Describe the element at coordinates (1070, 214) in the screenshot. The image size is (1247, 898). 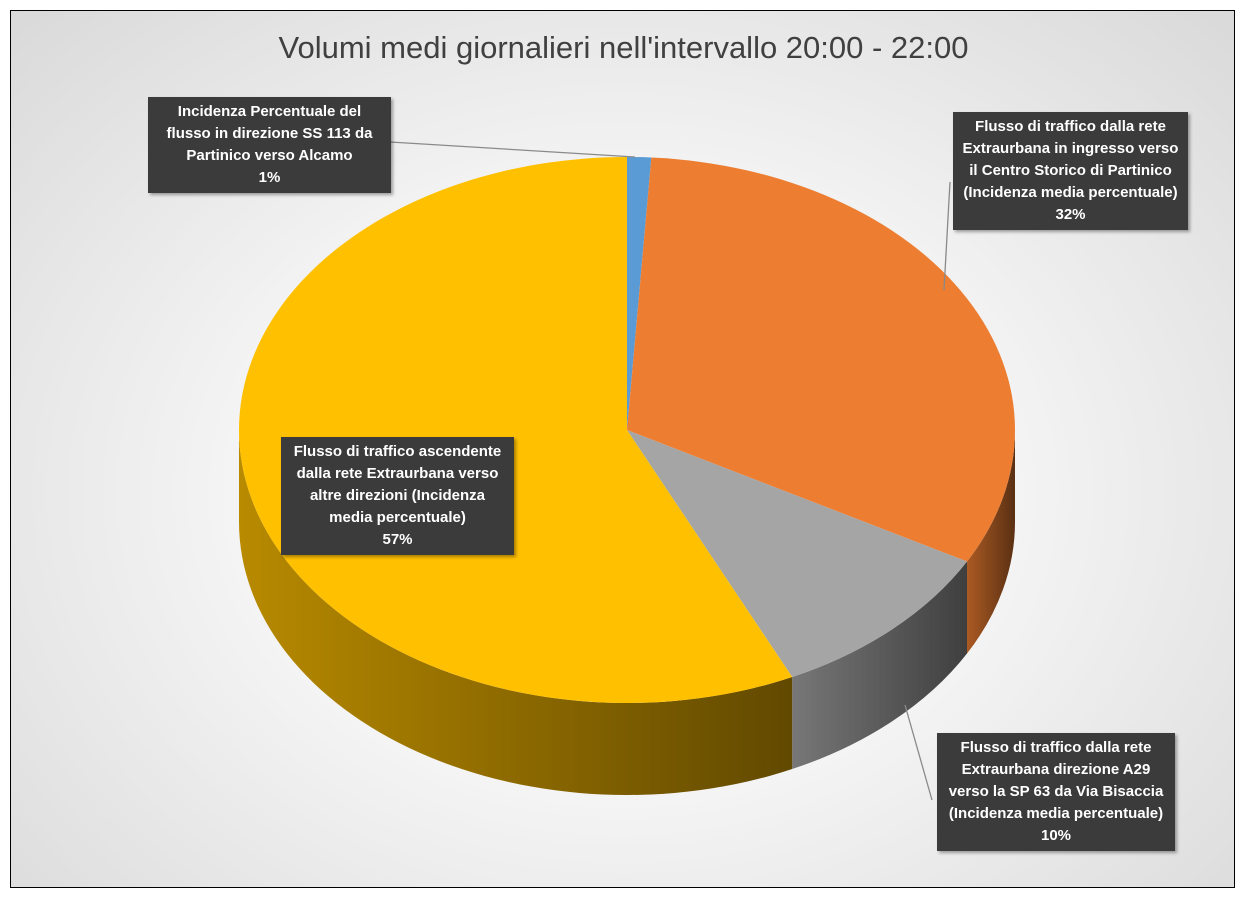
I see `value-label: 32%` at that location.